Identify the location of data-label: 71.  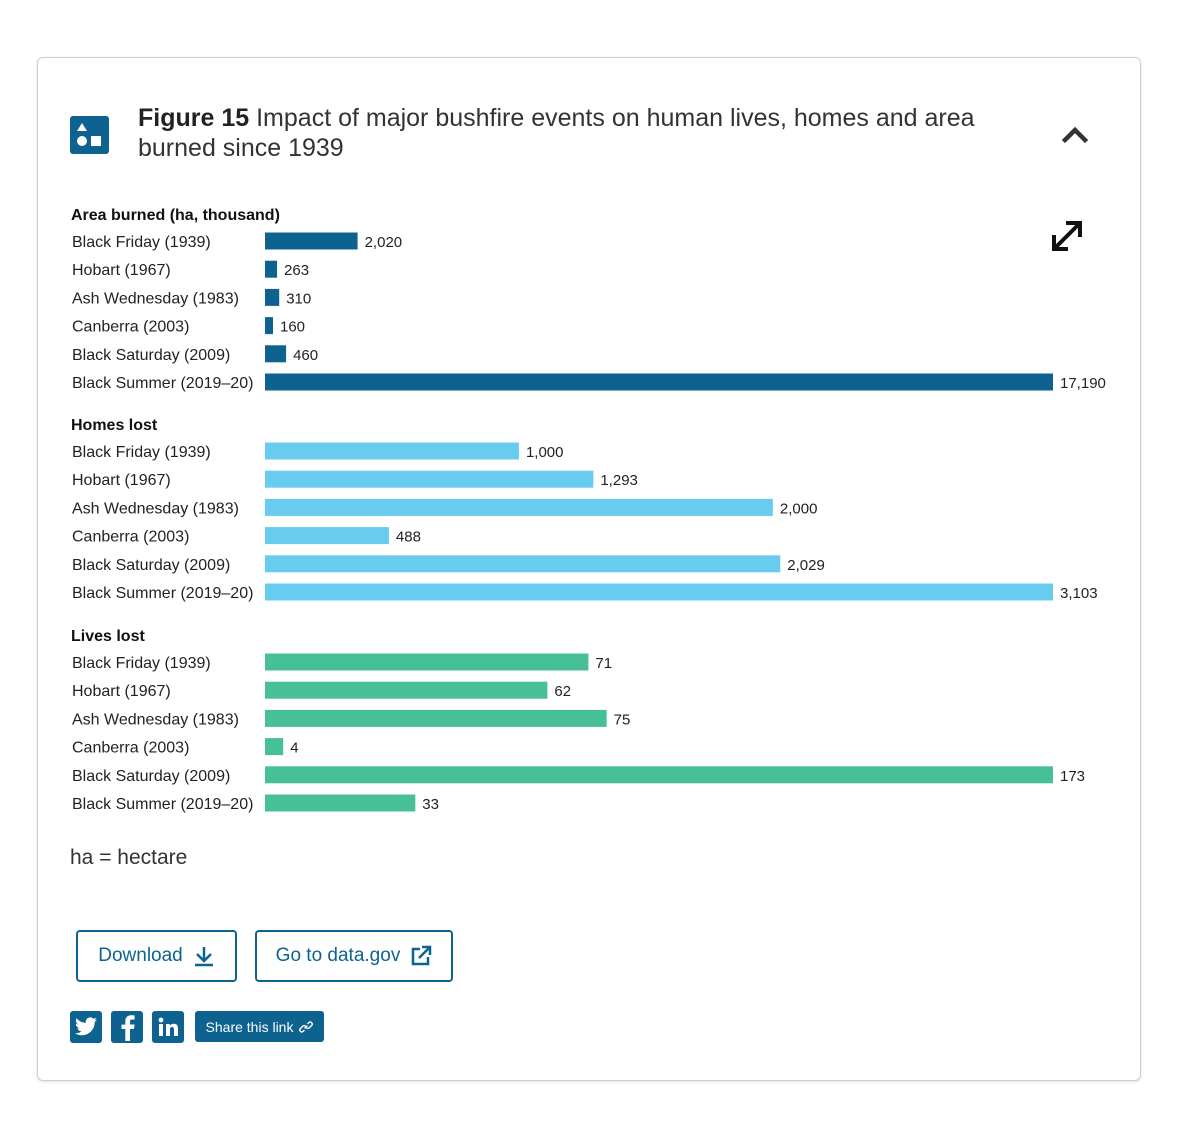
(603, 663).